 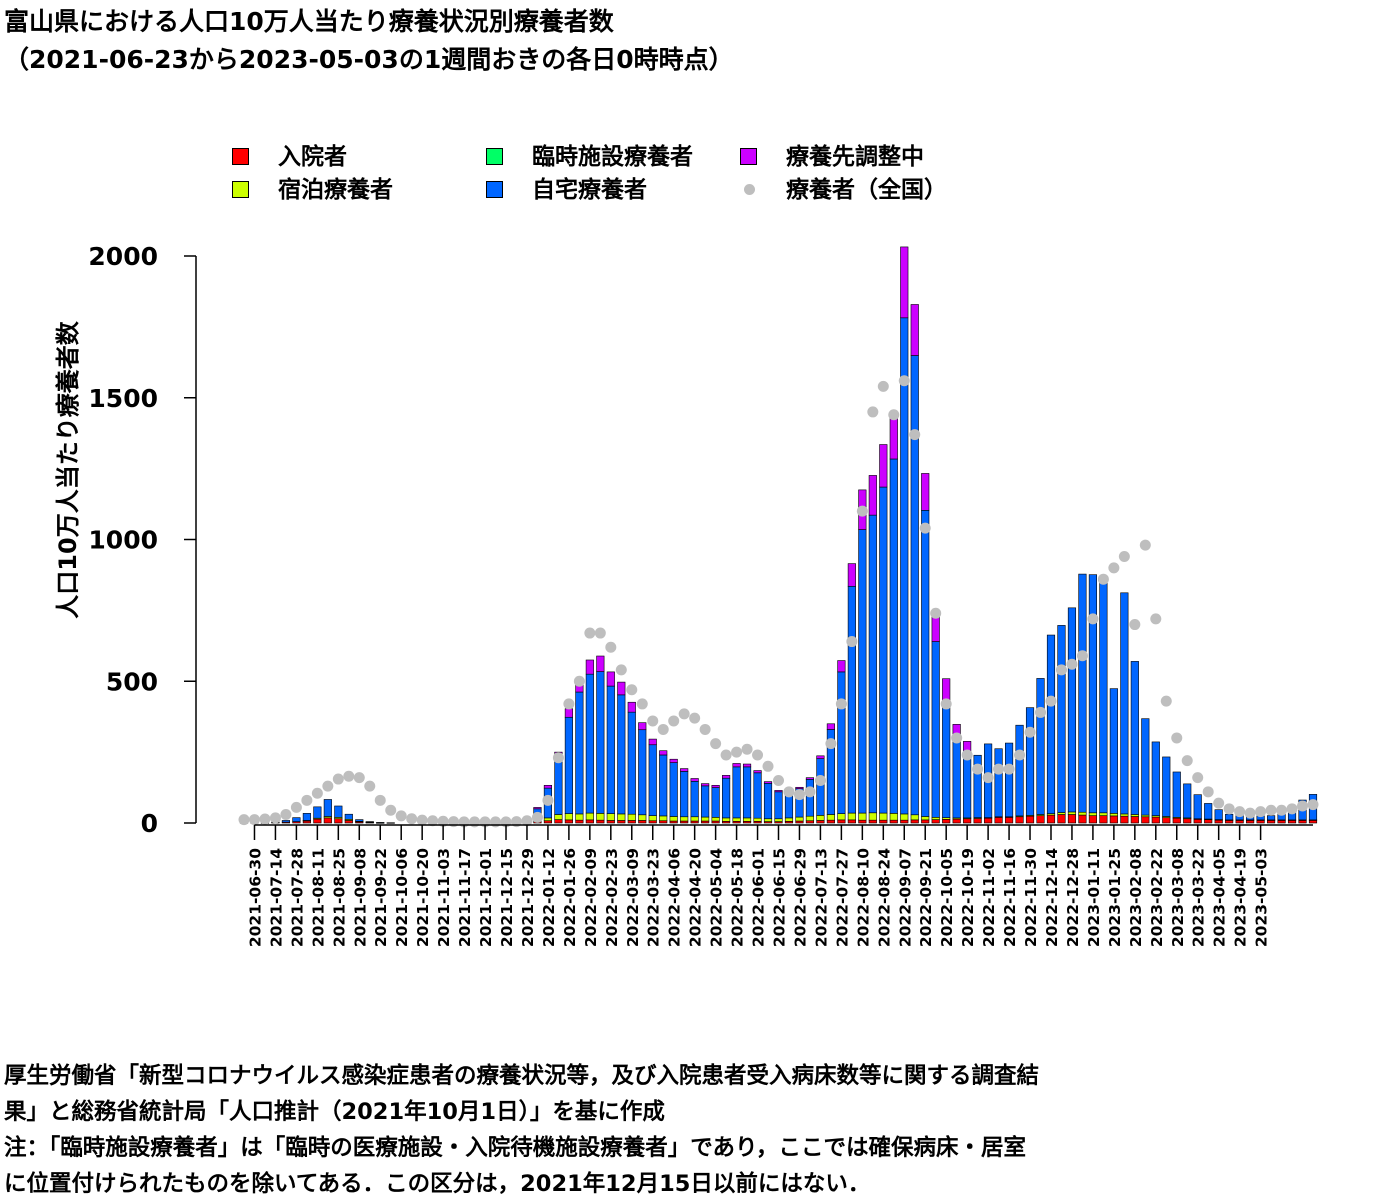 I want to click on x-tick-label: 2021-08-11, so click(x=318, y=897).